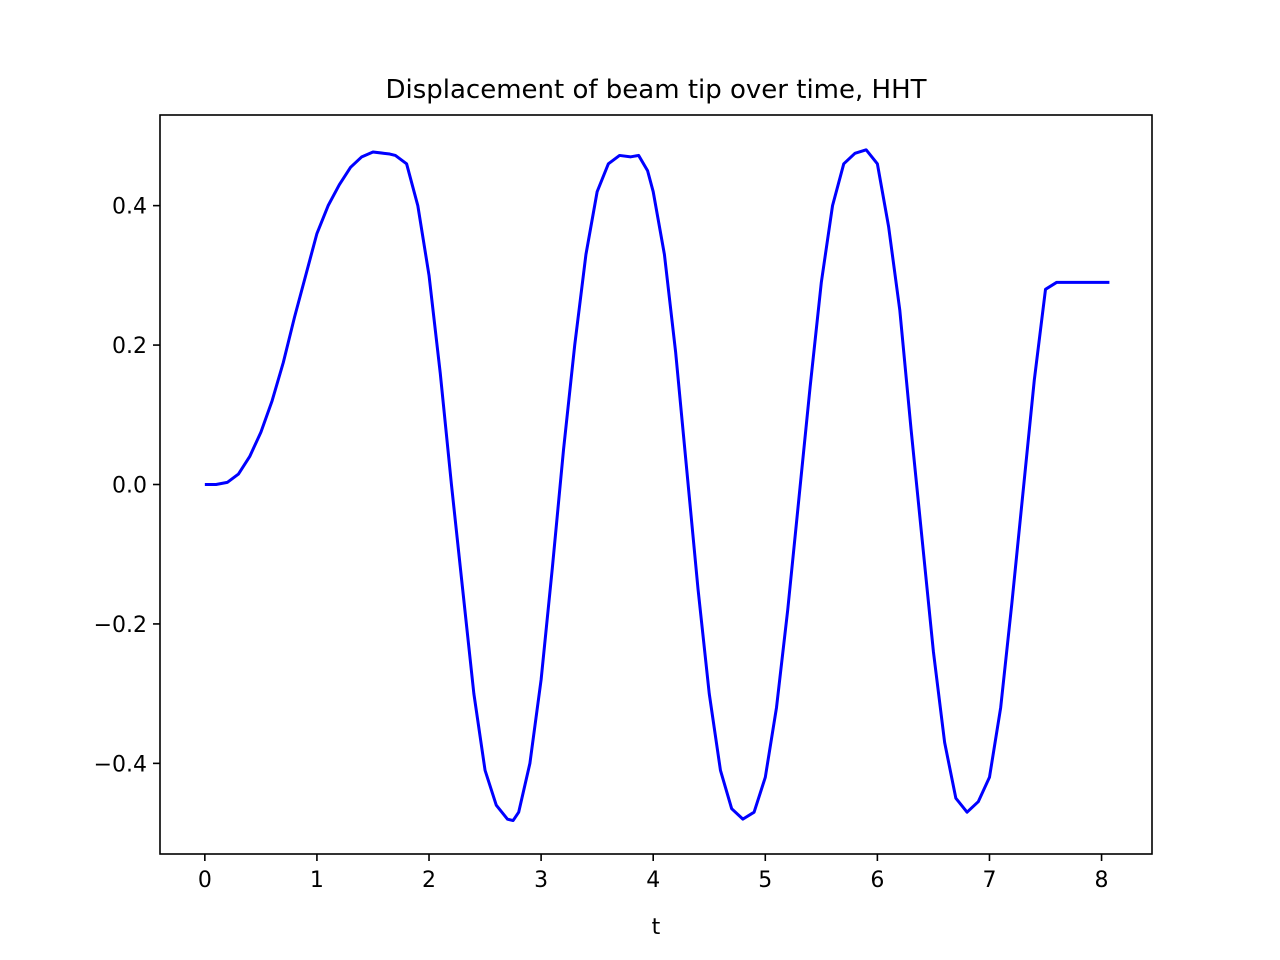 The image size is (1280, 960). What do you see at coordinates (205, 880) in the screenshot?
I see `x-tick-label: 0` at bounding box center [205, 880].